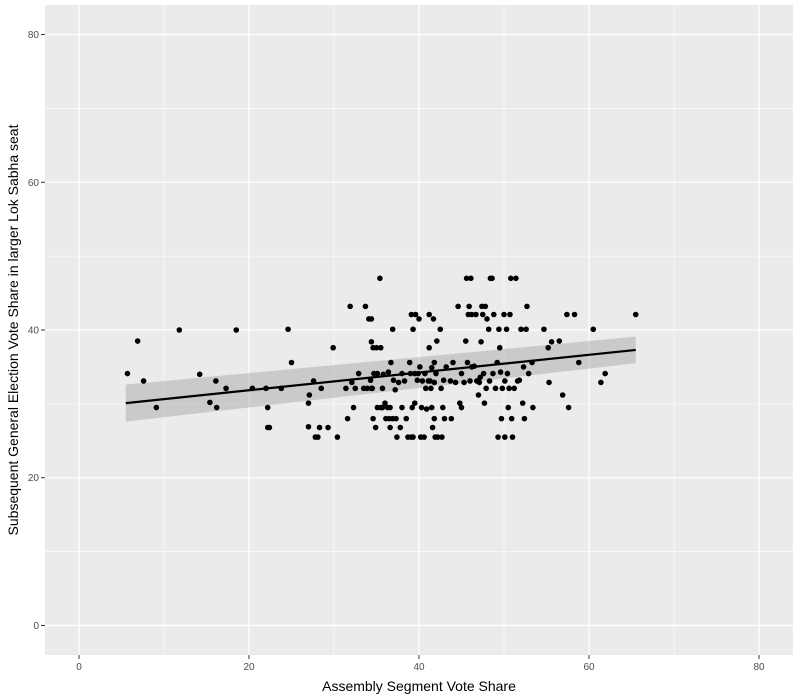 This screenshot has height=700, width=800. I want to click on x-tick-label: 40, so click(419, 667).